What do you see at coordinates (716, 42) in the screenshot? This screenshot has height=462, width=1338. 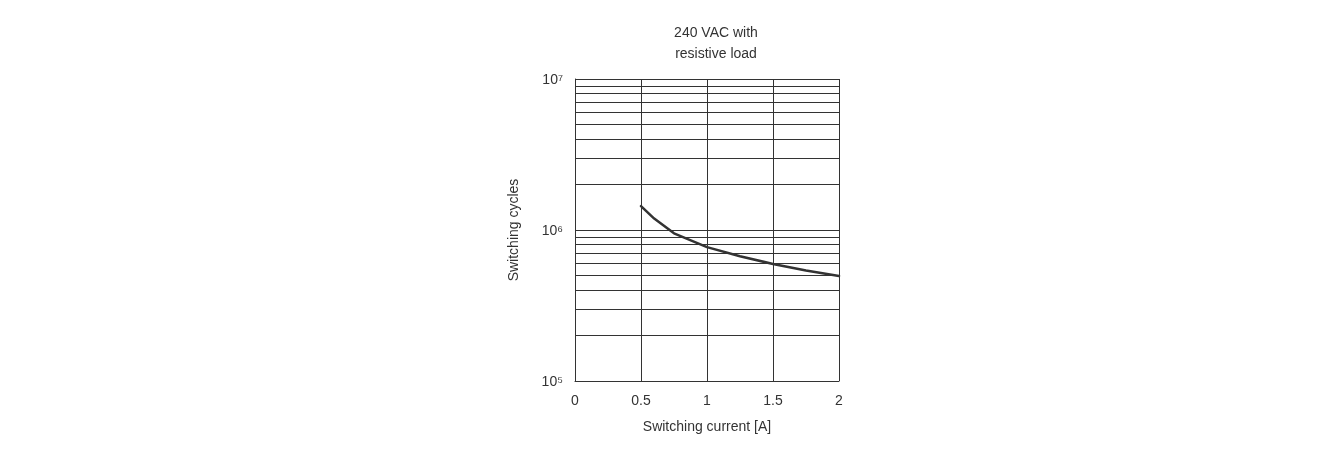 I see `chart-title: 240 VAC with resistive load` at bounding box center [716, 42].